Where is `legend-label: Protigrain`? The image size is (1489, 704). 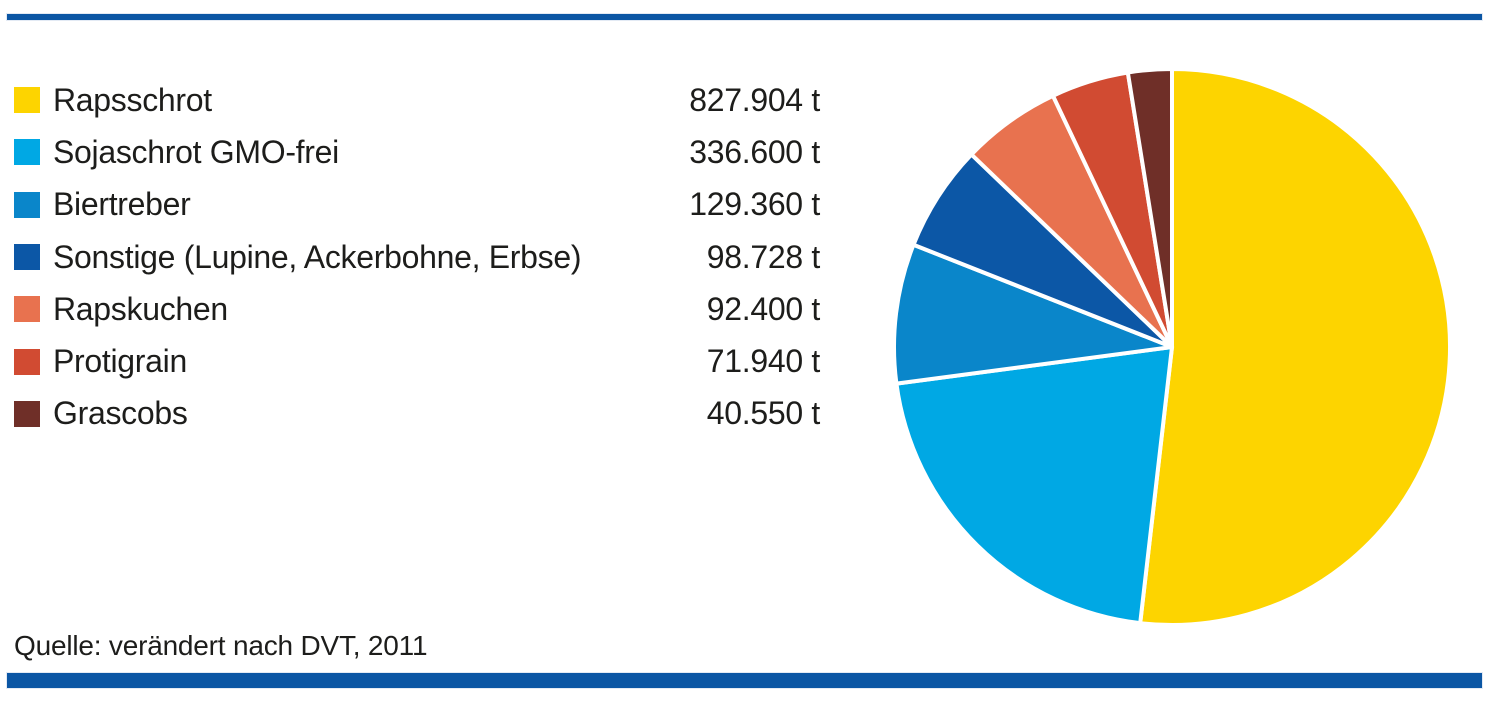
legend-label: Protigrain is located at coordinates (120, 361).